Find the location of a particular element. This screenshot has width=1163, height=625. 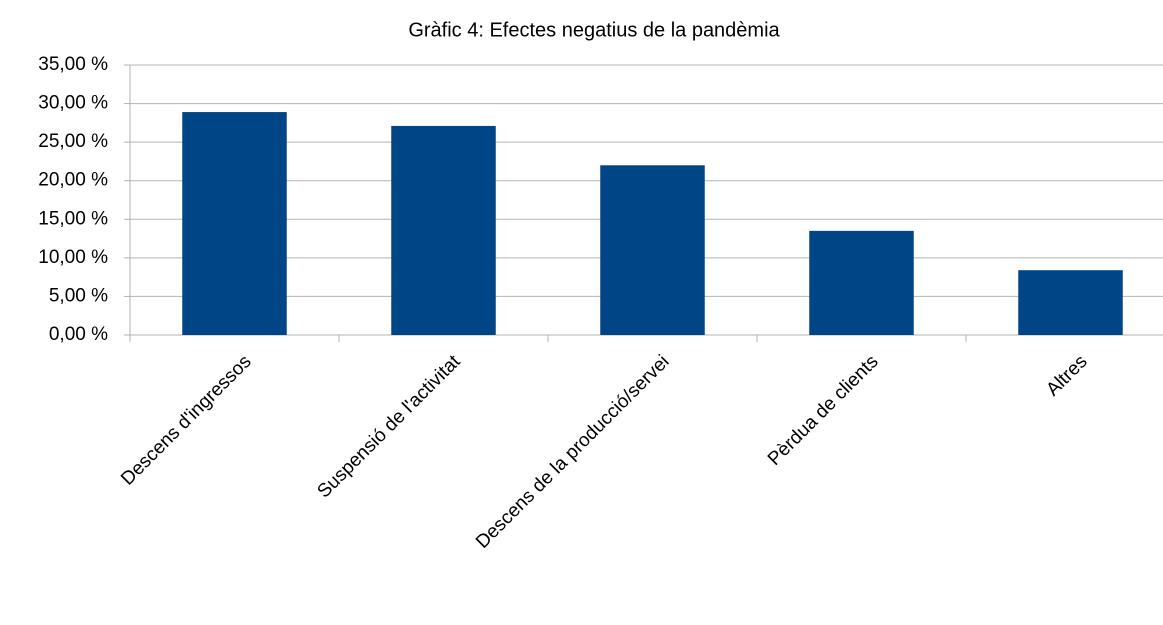

y-tick-label: 5,00 % is located at coordinates (78, 295).